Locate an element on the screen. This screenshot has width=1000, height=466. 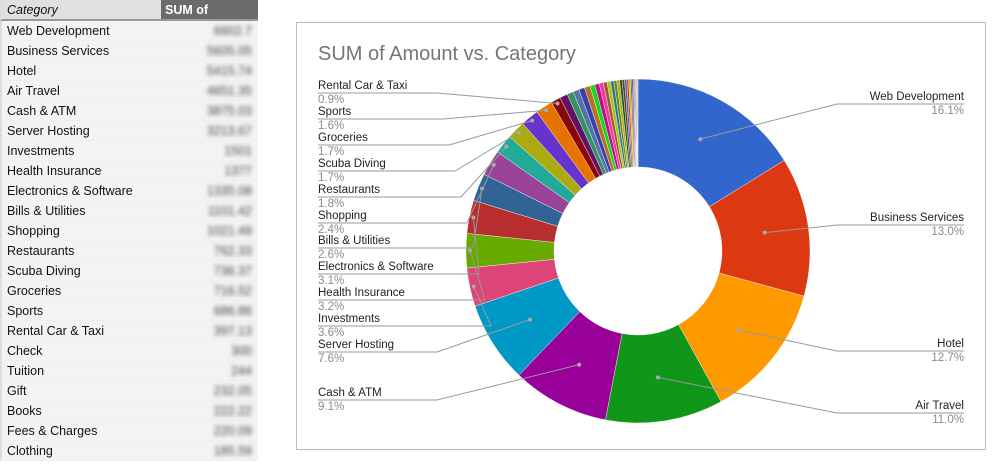
amount-cell: 220.09 is located at coordinates (209, 431).